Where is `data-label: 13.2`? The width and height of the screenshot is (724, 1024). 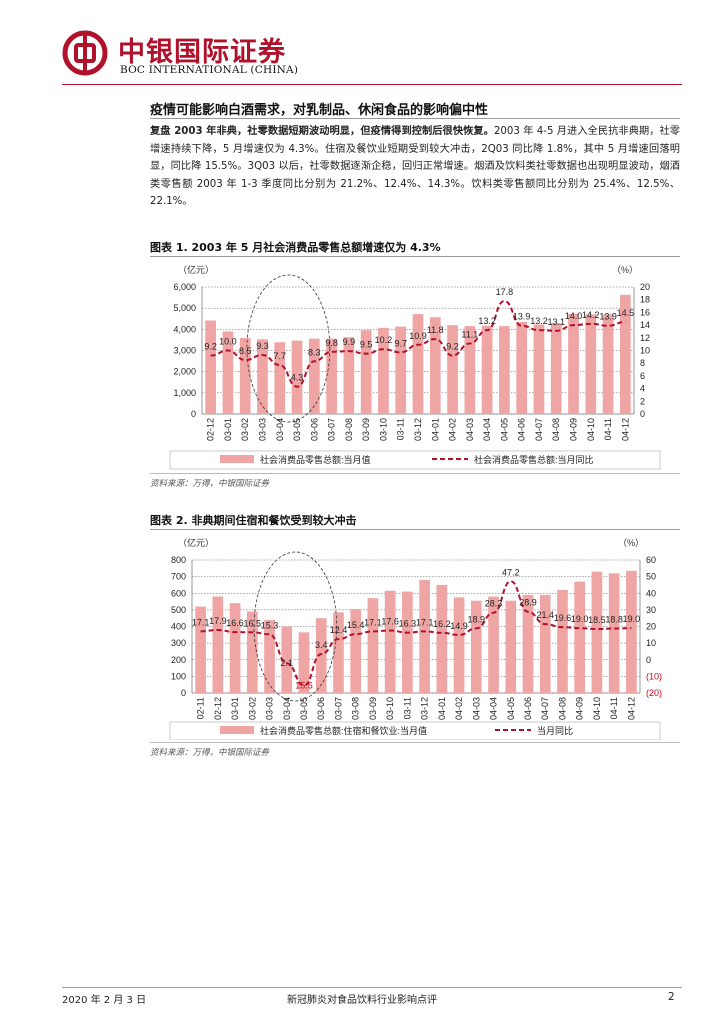
data-label: 13.2 is located at coordinates (487, 321).